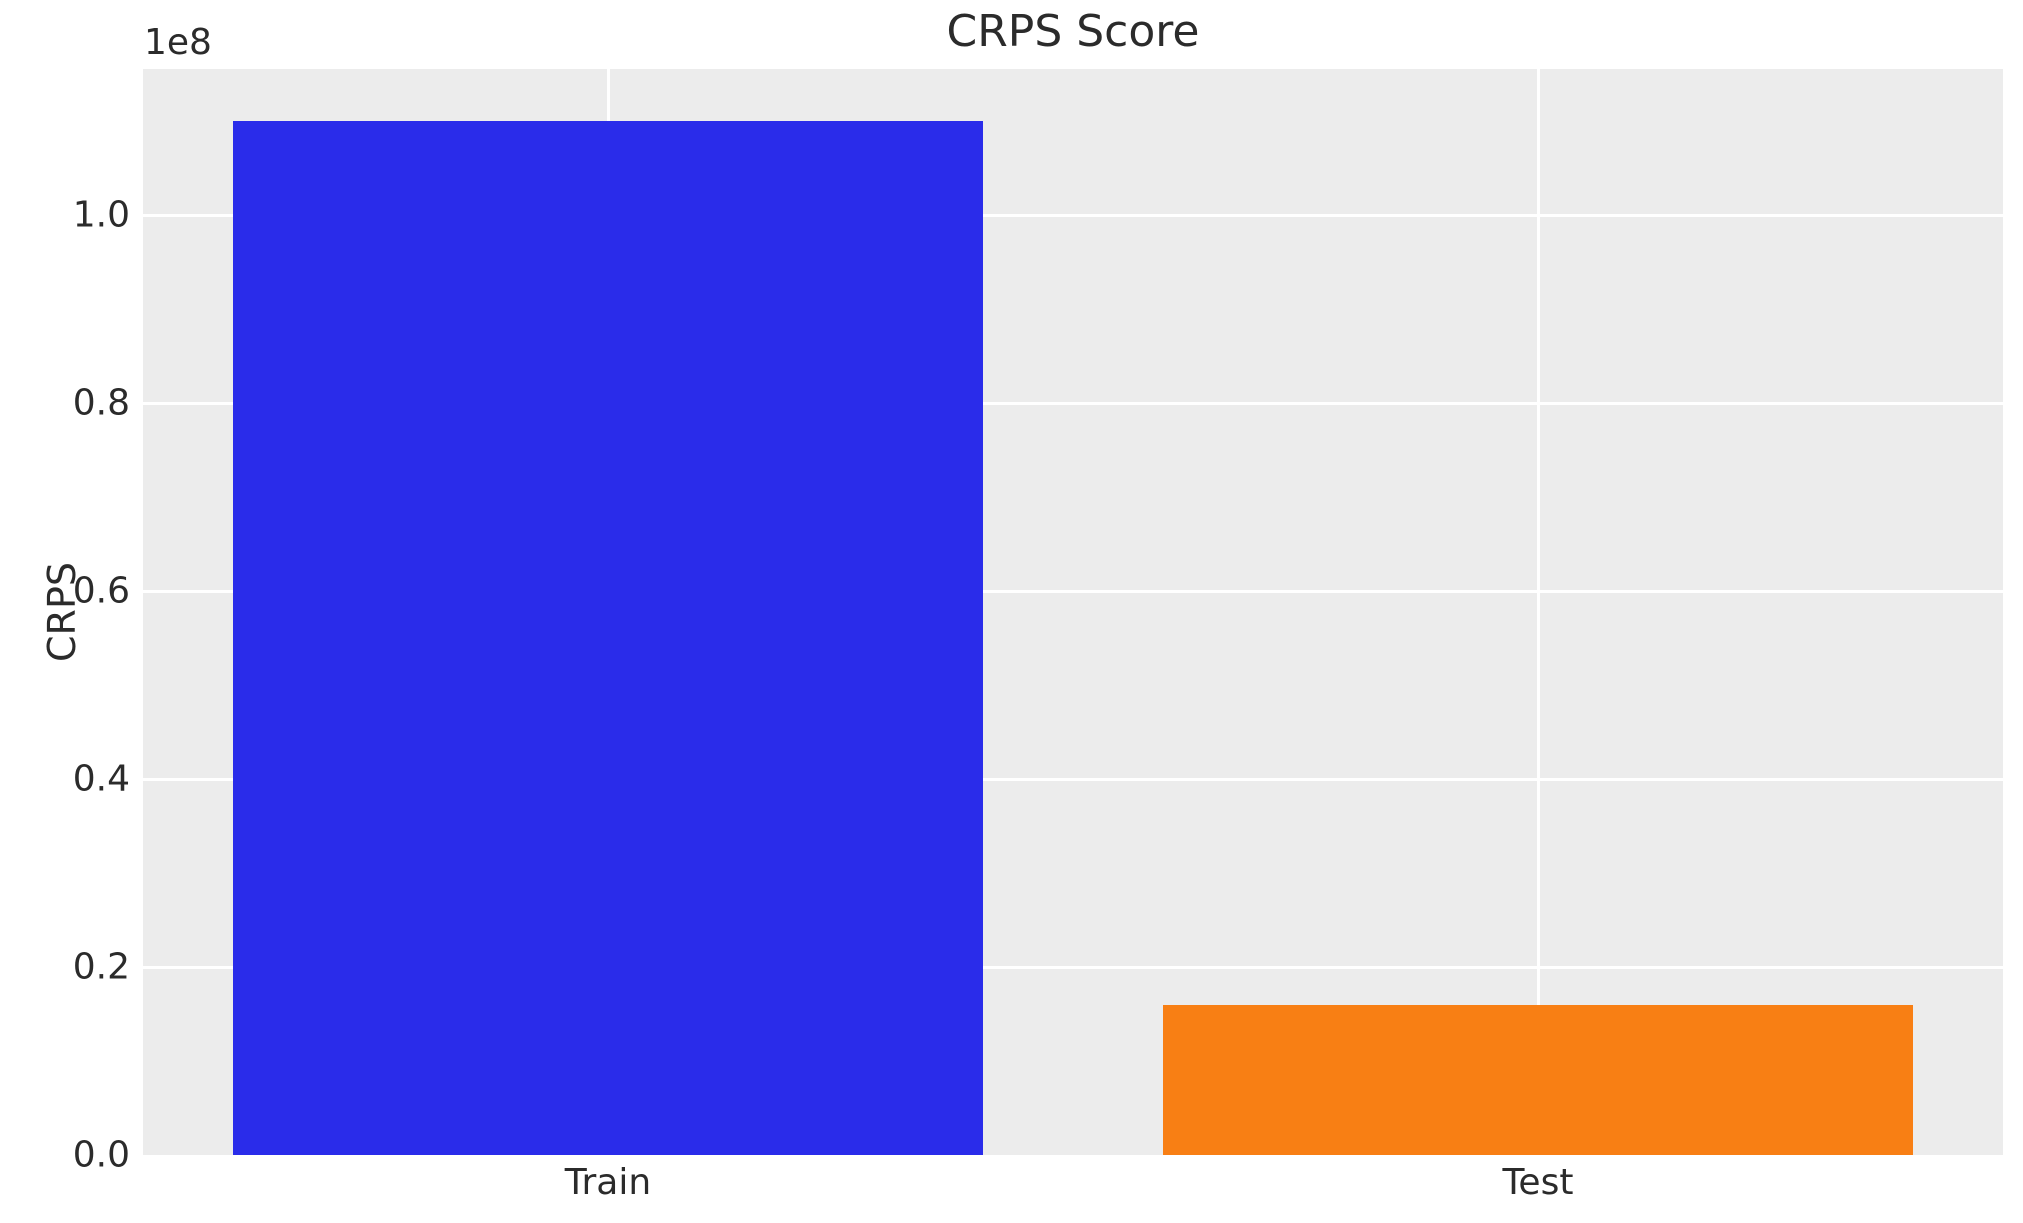 The width and height of the screenshot is (2023, 1223). Describe the element at coordinates (178, 42) in the screenshot. I see `y-axis-offset-text: 1e8` at that location.